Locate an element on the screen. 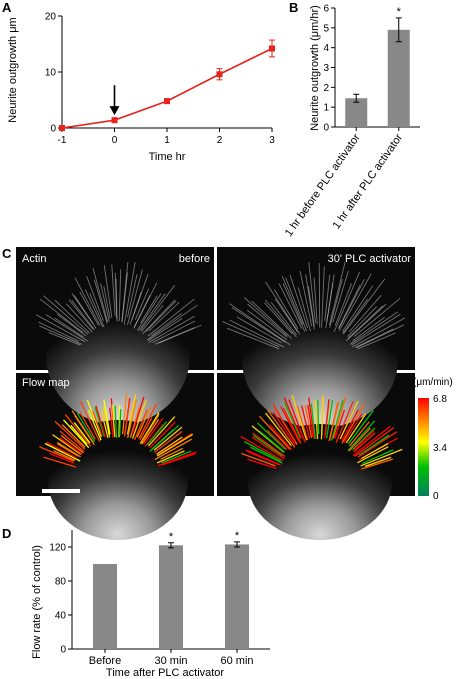 This screenshot has width=474, height=679. cell-body-actin-before is located at coordinates (118, 355).